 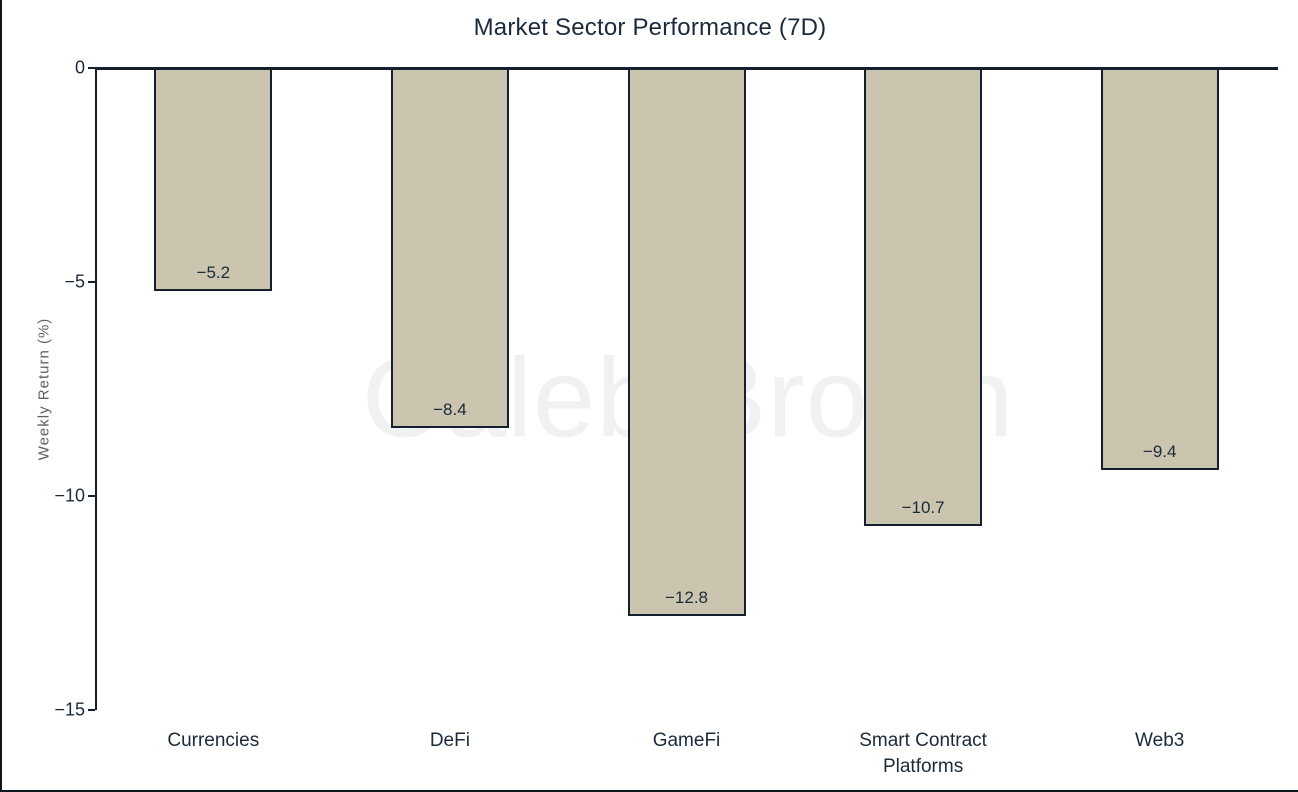 What do you see at coordinates (213, 740) in the screenshot?
I see `x-category-label: Currencies` at bounding box center [213, 740].